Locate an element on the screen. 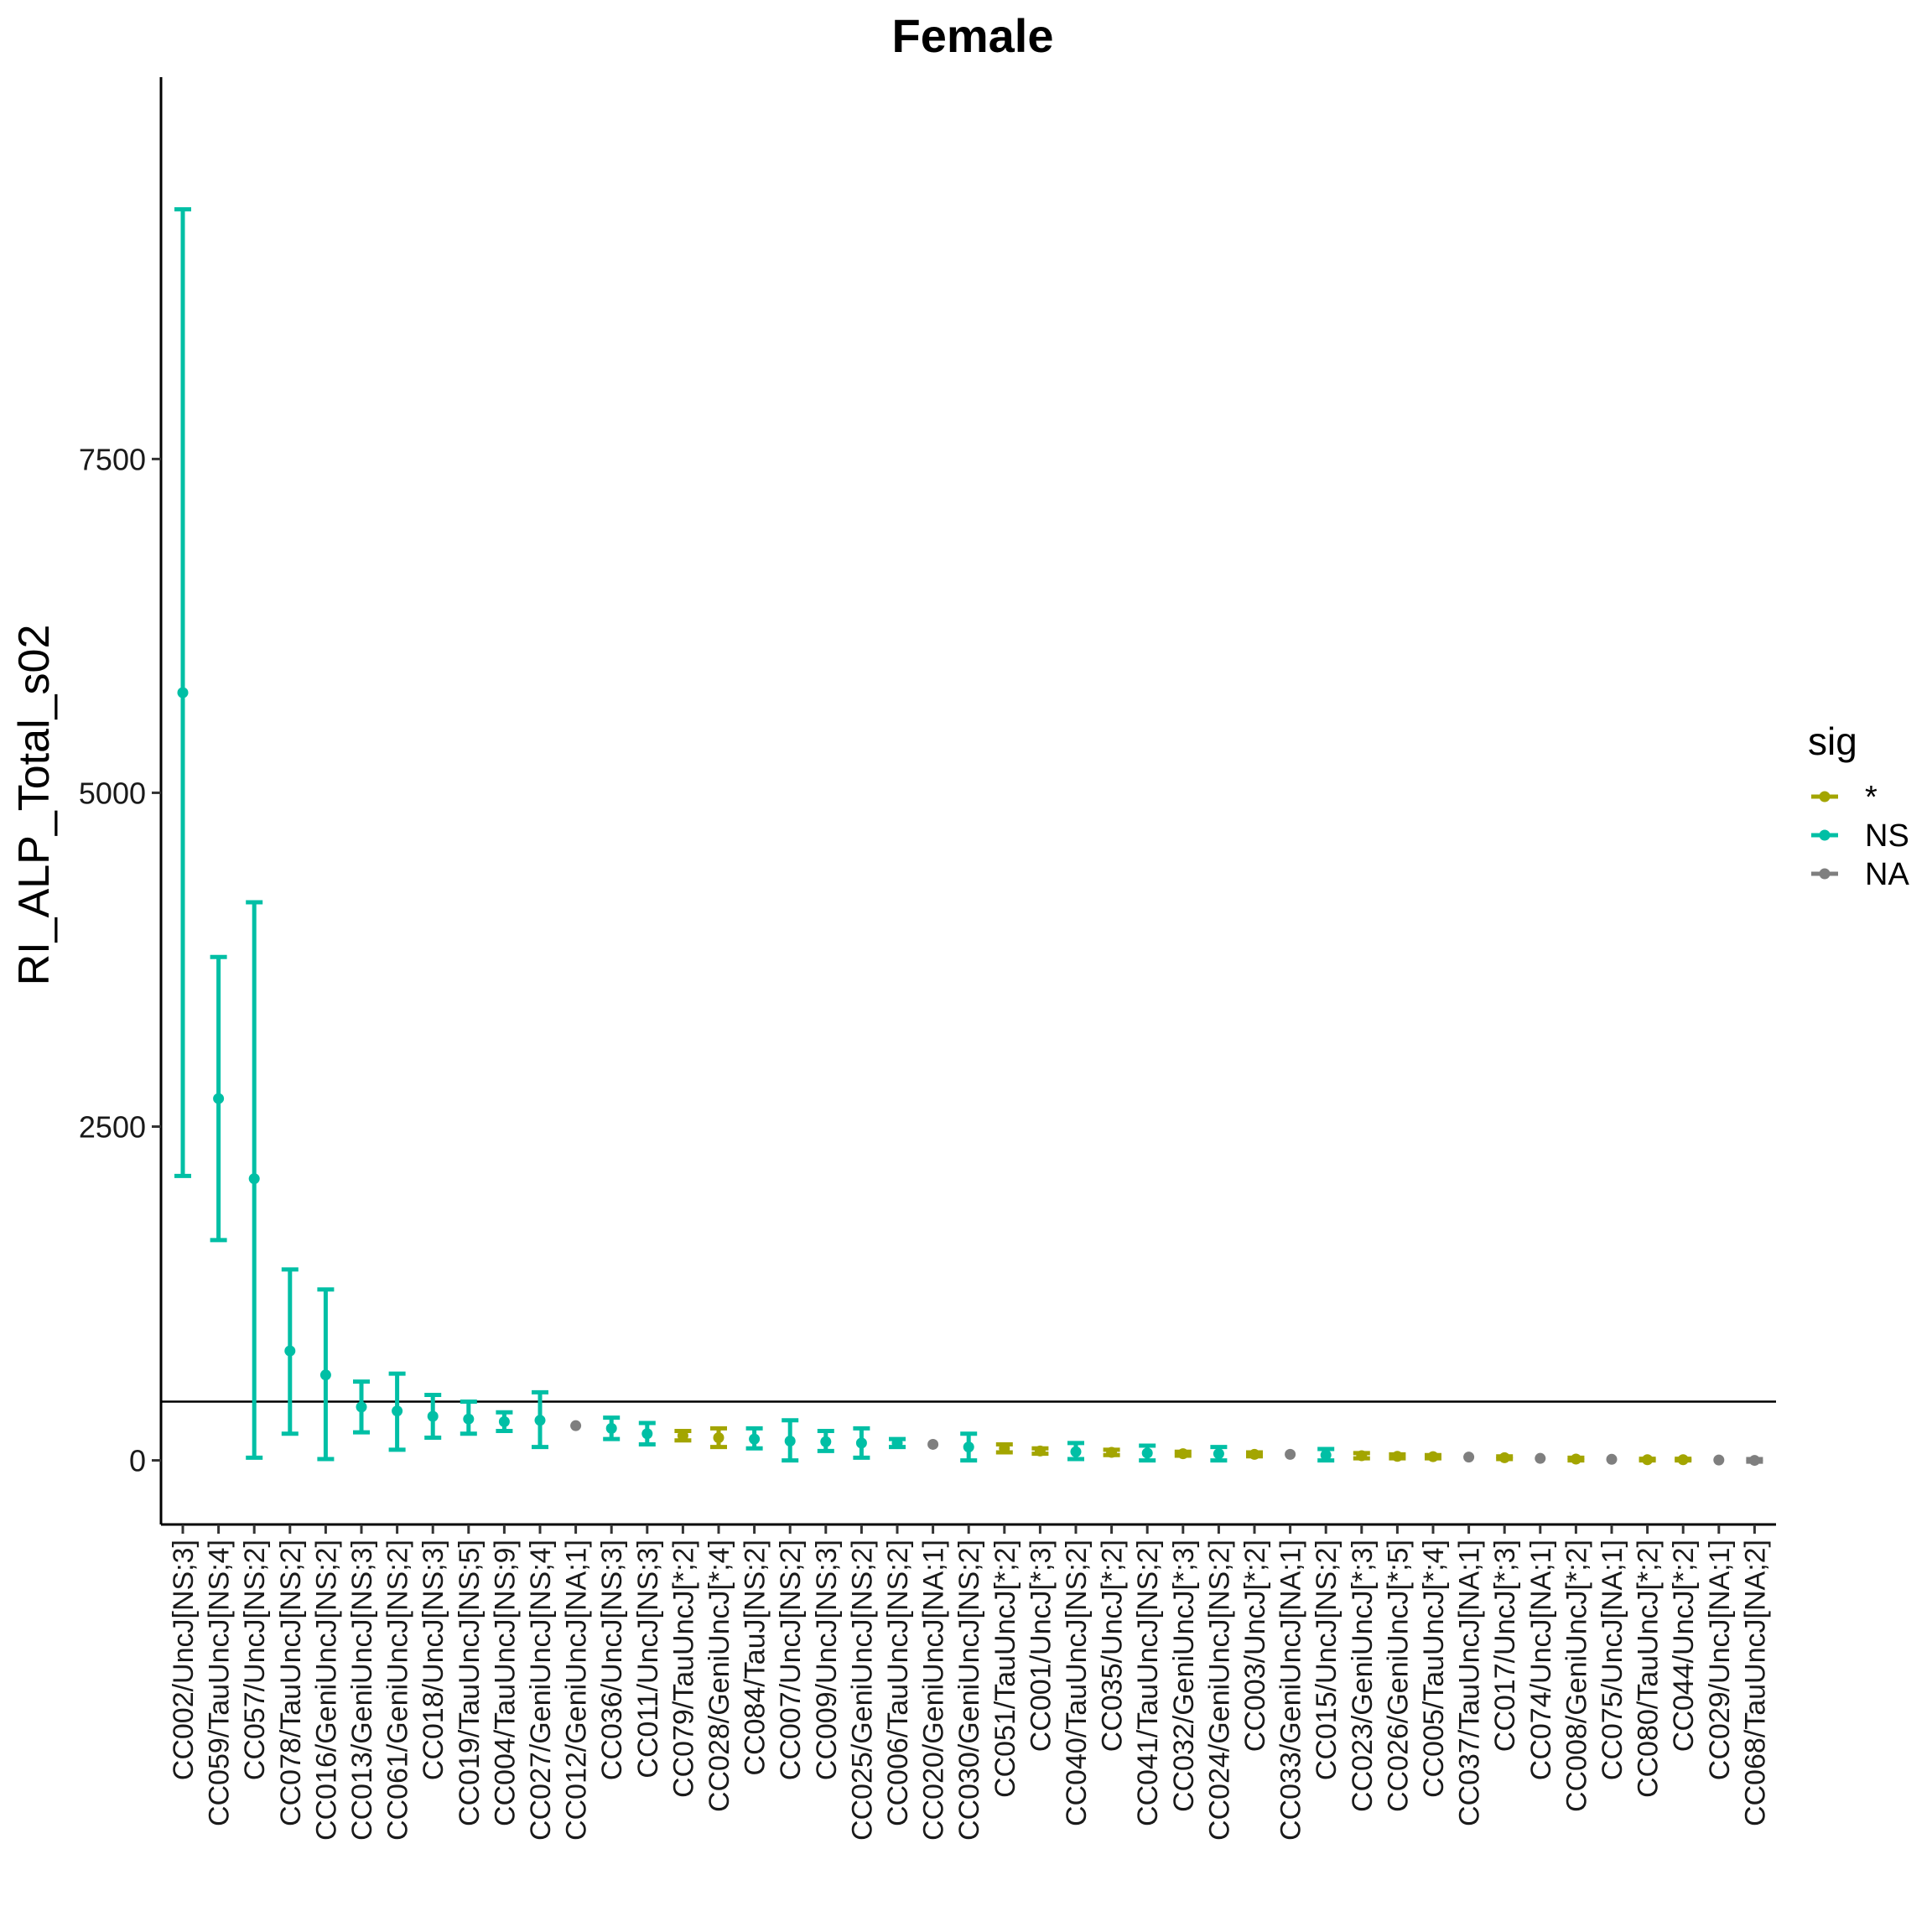 The height and width of the screenshot is (1932, 1932). x-tick-label: CC009/UncJ[NS;3] is located at coordinates (827, 1660).